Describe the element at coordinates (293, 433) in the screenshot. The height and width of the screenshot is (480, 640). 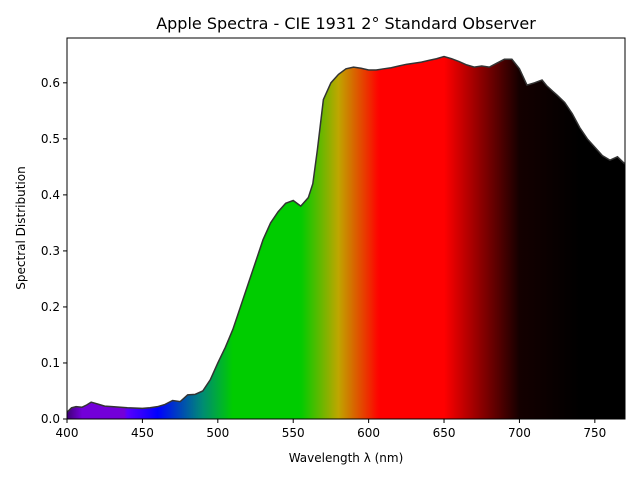
I see `x-tick-label: 550` at that location.